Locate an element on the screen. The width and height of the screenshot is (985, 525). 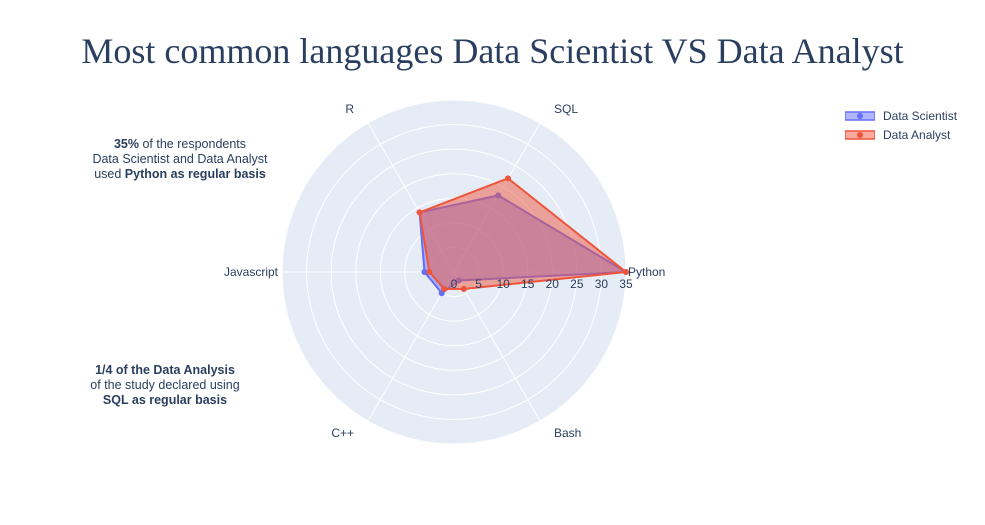
radial-tick-label: 10 is located at coordinates (503, 284).